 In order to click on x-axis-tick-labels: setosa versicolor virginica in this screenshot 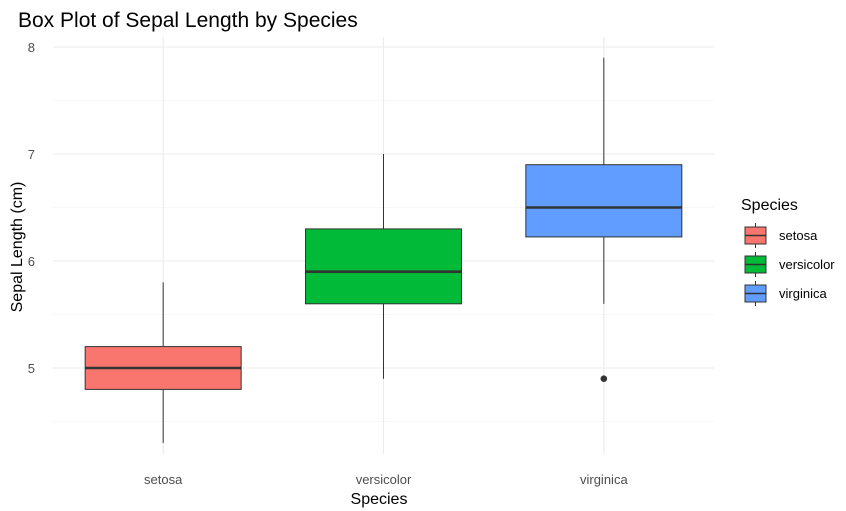, I will do `click(386, 479)`.